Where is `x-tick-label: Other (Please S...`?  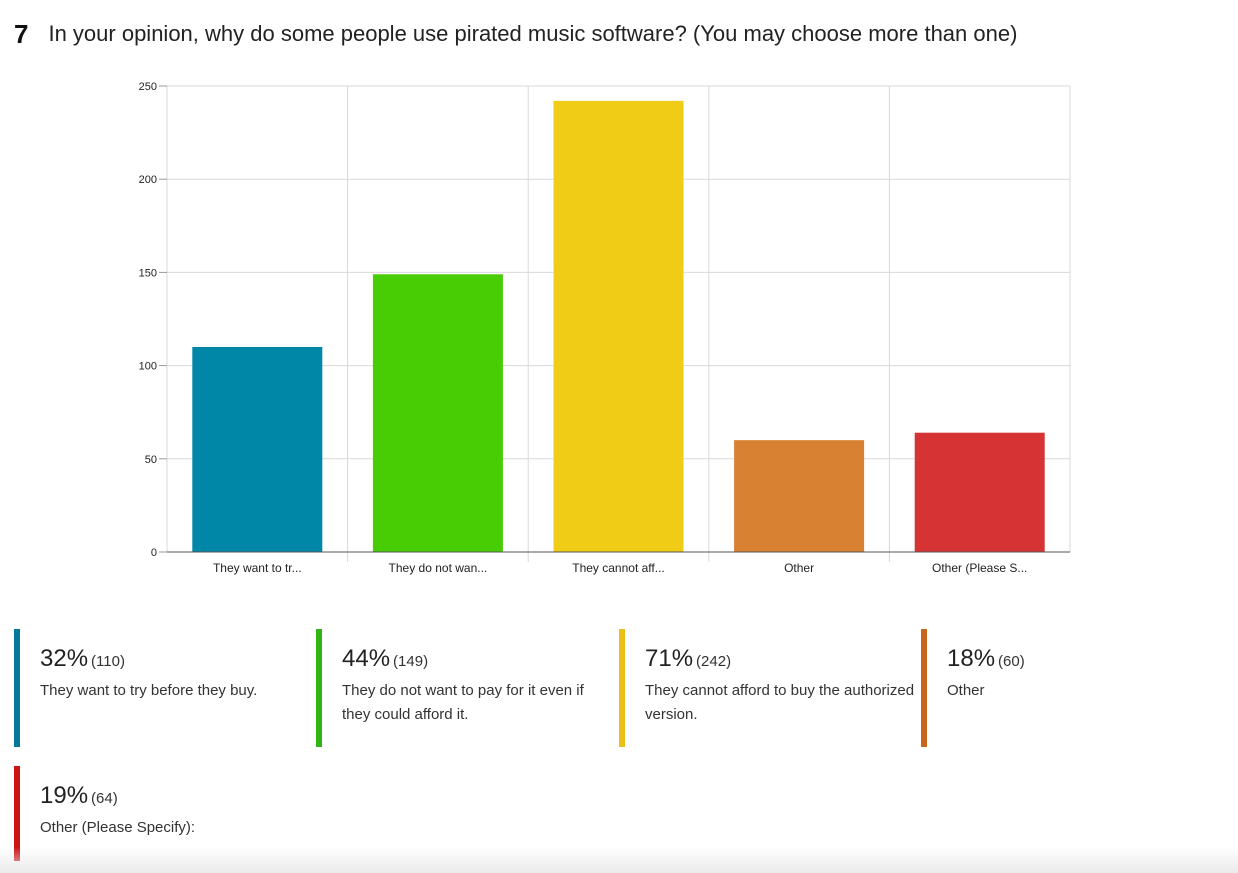 x-tick-label: Other (Please S... is located at coordinates (979, 568).